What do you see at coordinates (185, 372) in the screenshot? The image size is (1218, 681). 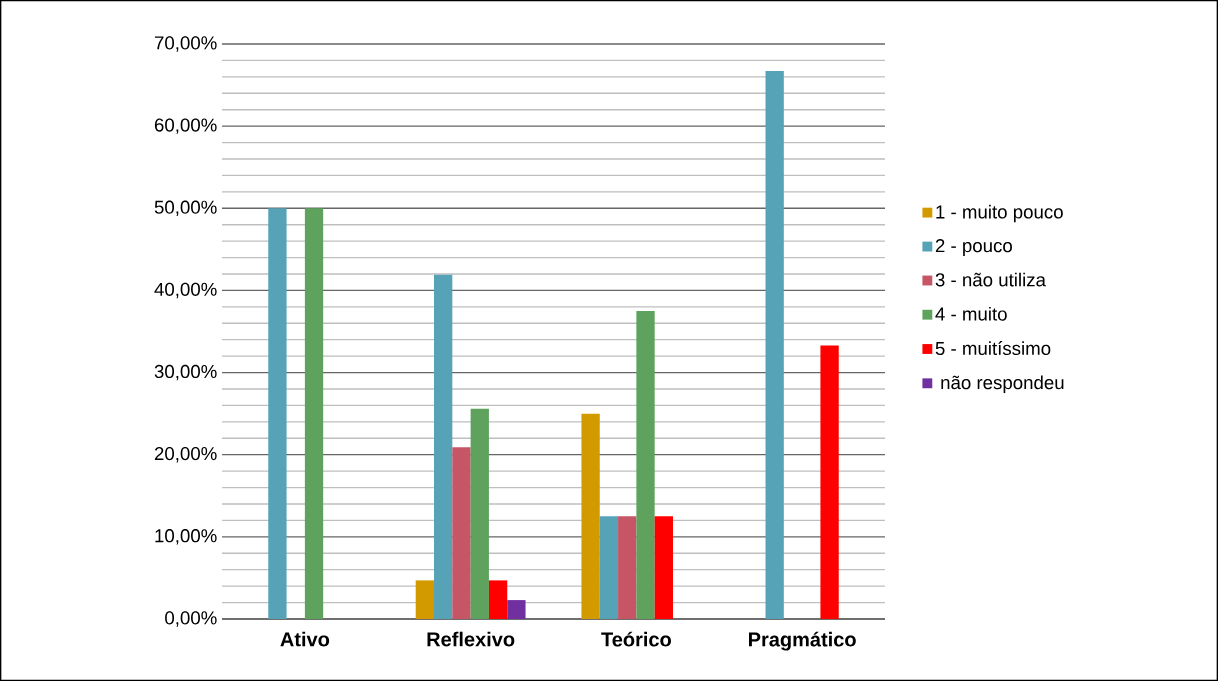 I see `y-tick-label: 30,00%` at bounding box center [185, 372].